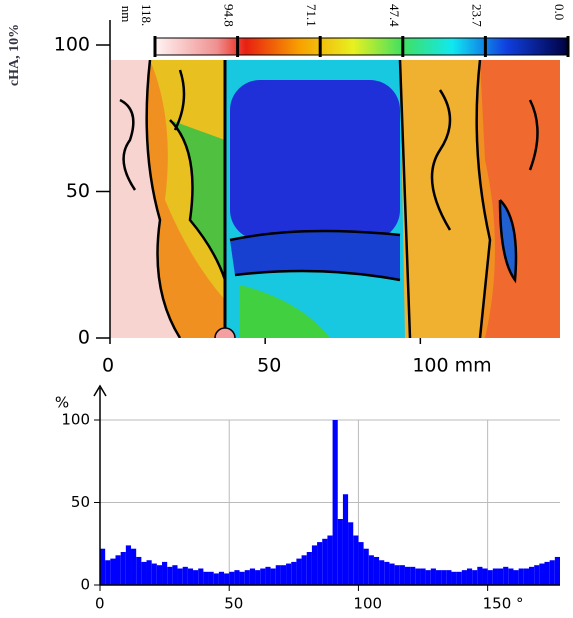 This screenshot has width=573, height=618. I want to click on y-axis-label: cHA, 10%, so click(14, 55).